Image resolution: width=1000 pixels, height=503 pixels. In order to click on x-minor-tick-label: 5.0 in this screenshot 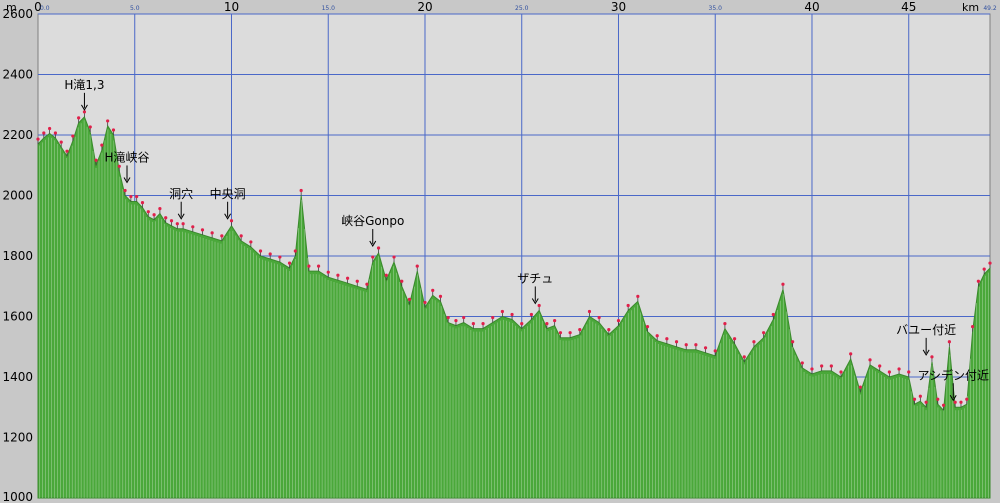, I will do `click(135, 8)`.